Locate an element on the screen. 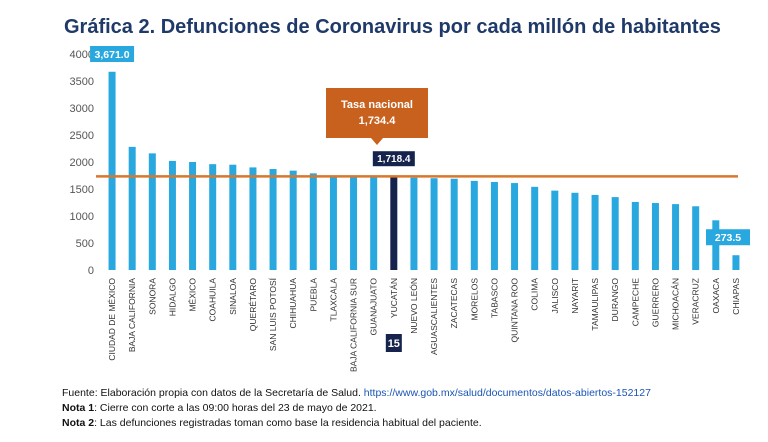 Image resolution: width=768 pixels, height=442 pixels. category-label: CAMPECHE is located at coordinates (635, 302).